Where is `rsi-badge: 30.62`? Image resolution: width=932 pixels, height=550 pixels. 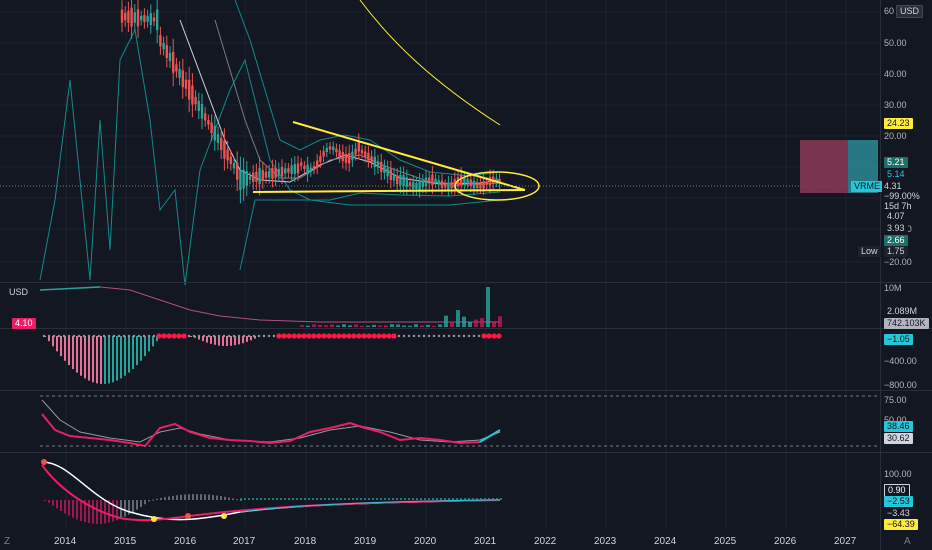
rsi-badge: 30.62 is located at coordinates (898, 438).